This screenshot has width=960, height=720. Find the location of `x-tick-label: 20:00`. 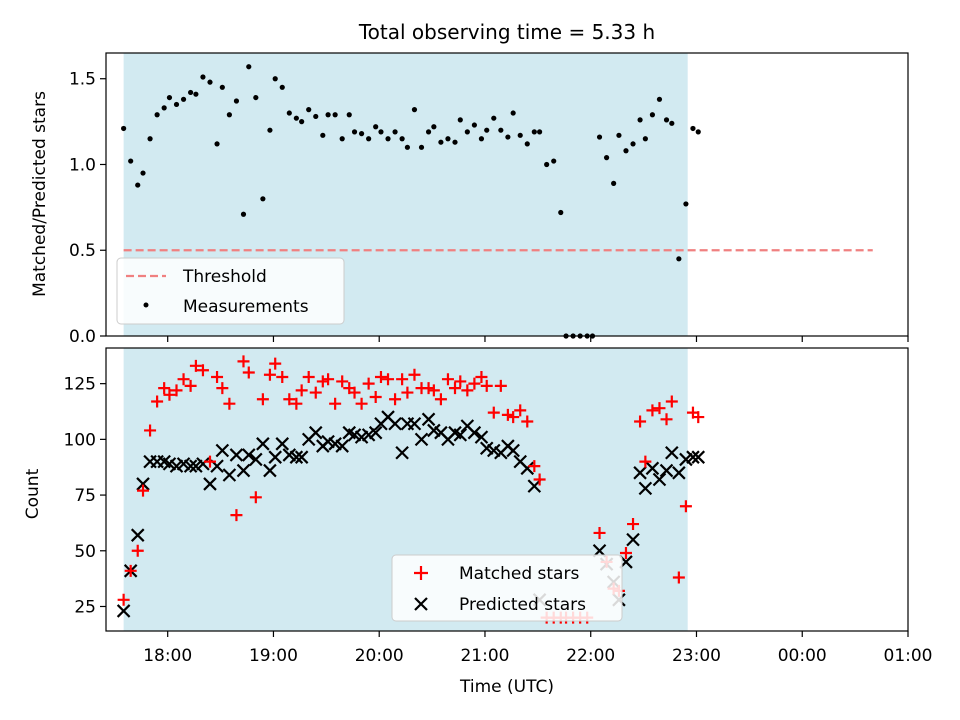

x-tick-label: 20:00 is located at coordinates (379, 656).